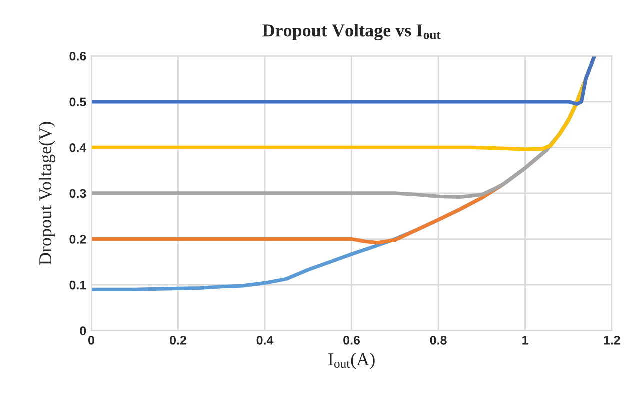 The height and width of the screenshot is (401, 631). What do you see at coordinates (351, 32) in the screenshot?
I see `chart-title: Dropout Voltage vs I$_{out}$` at bounding box center [351, 32].